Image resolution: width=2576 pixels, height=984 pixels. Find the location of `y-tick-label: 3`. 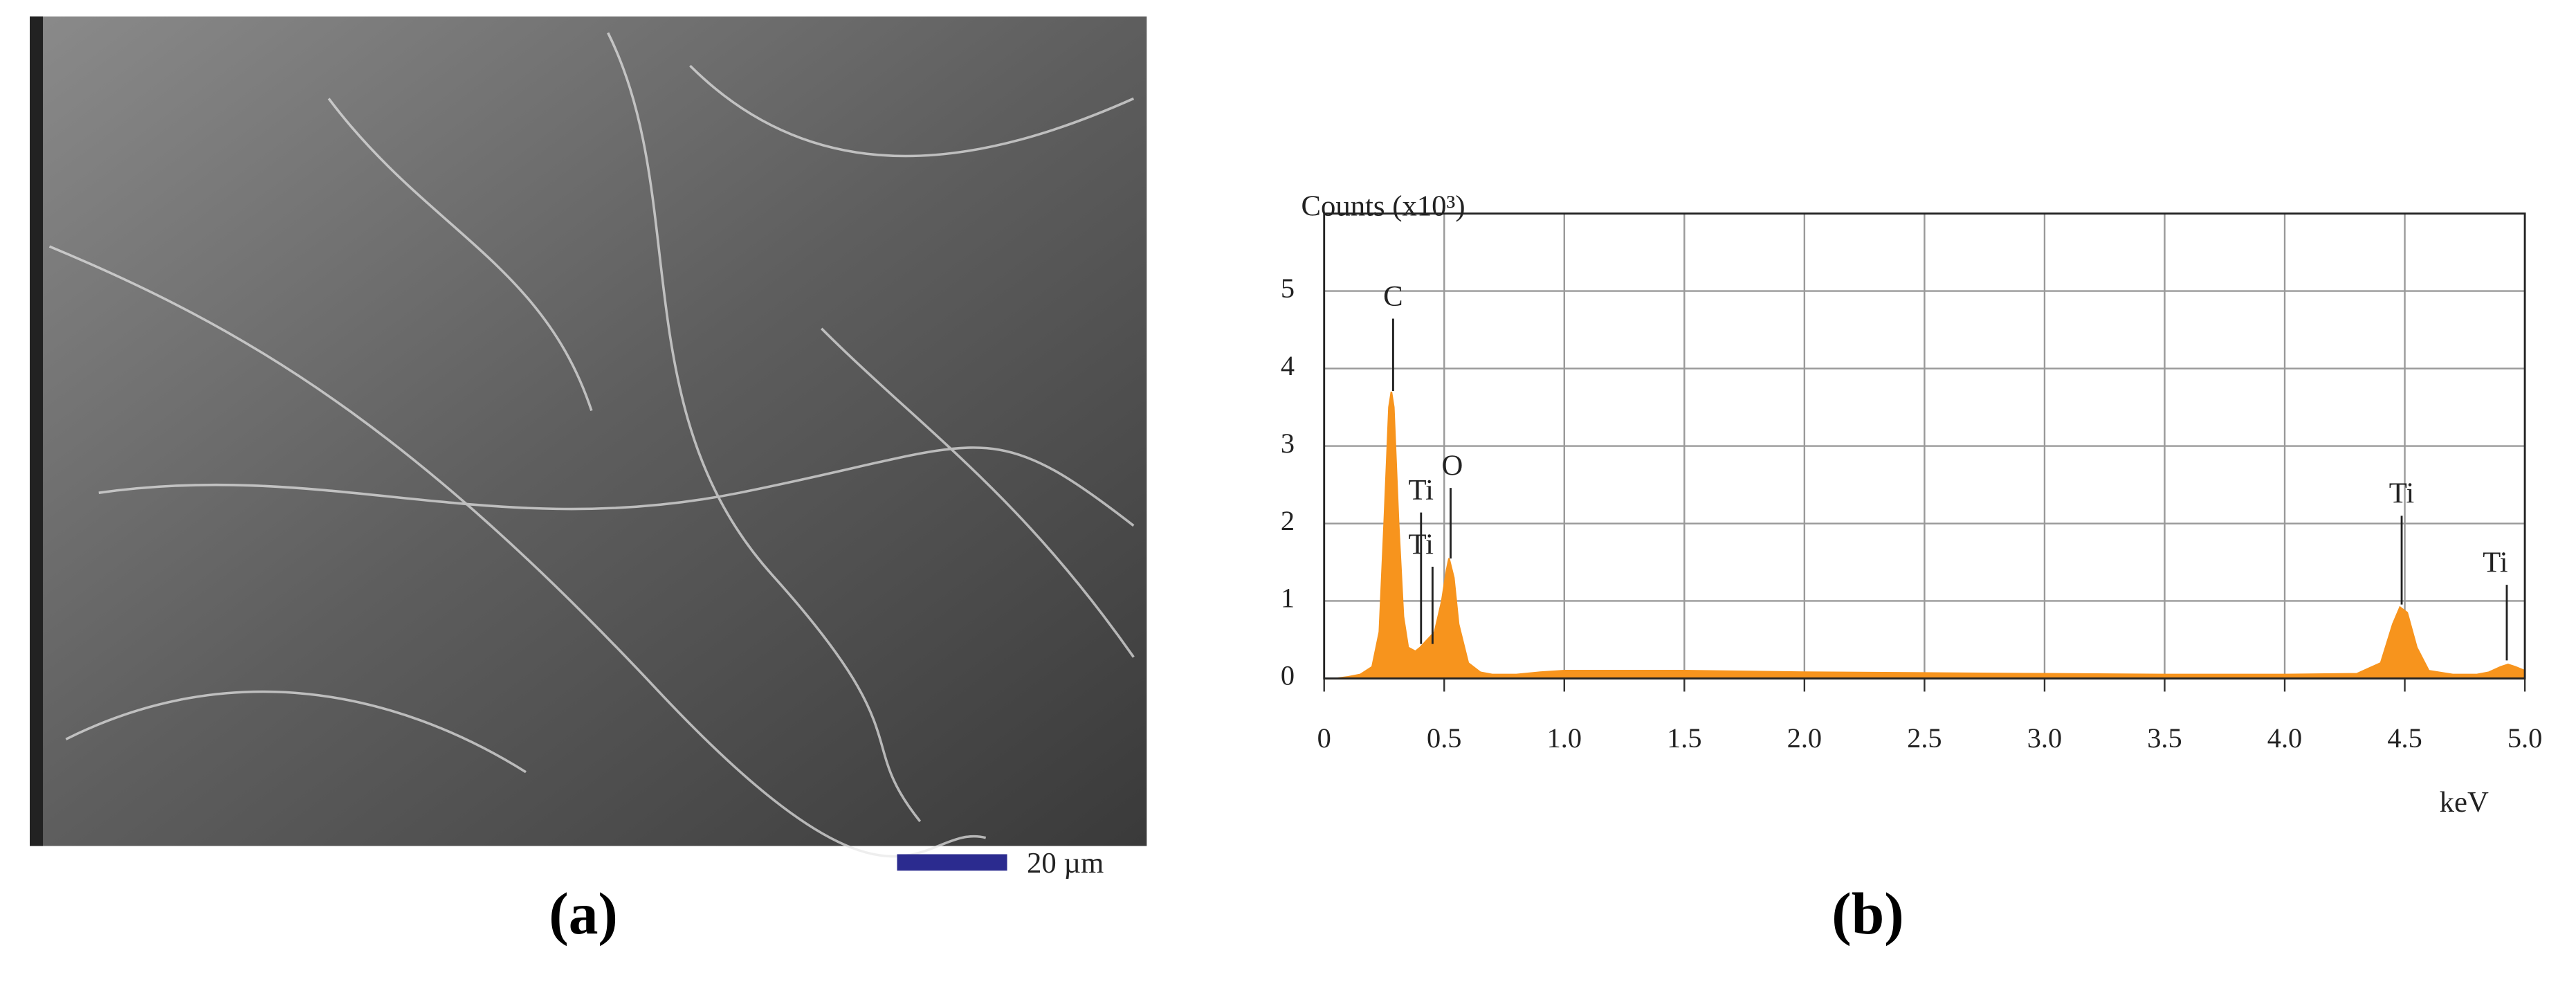

y-tick-label: 3 is located at coordinates (1288, 443).